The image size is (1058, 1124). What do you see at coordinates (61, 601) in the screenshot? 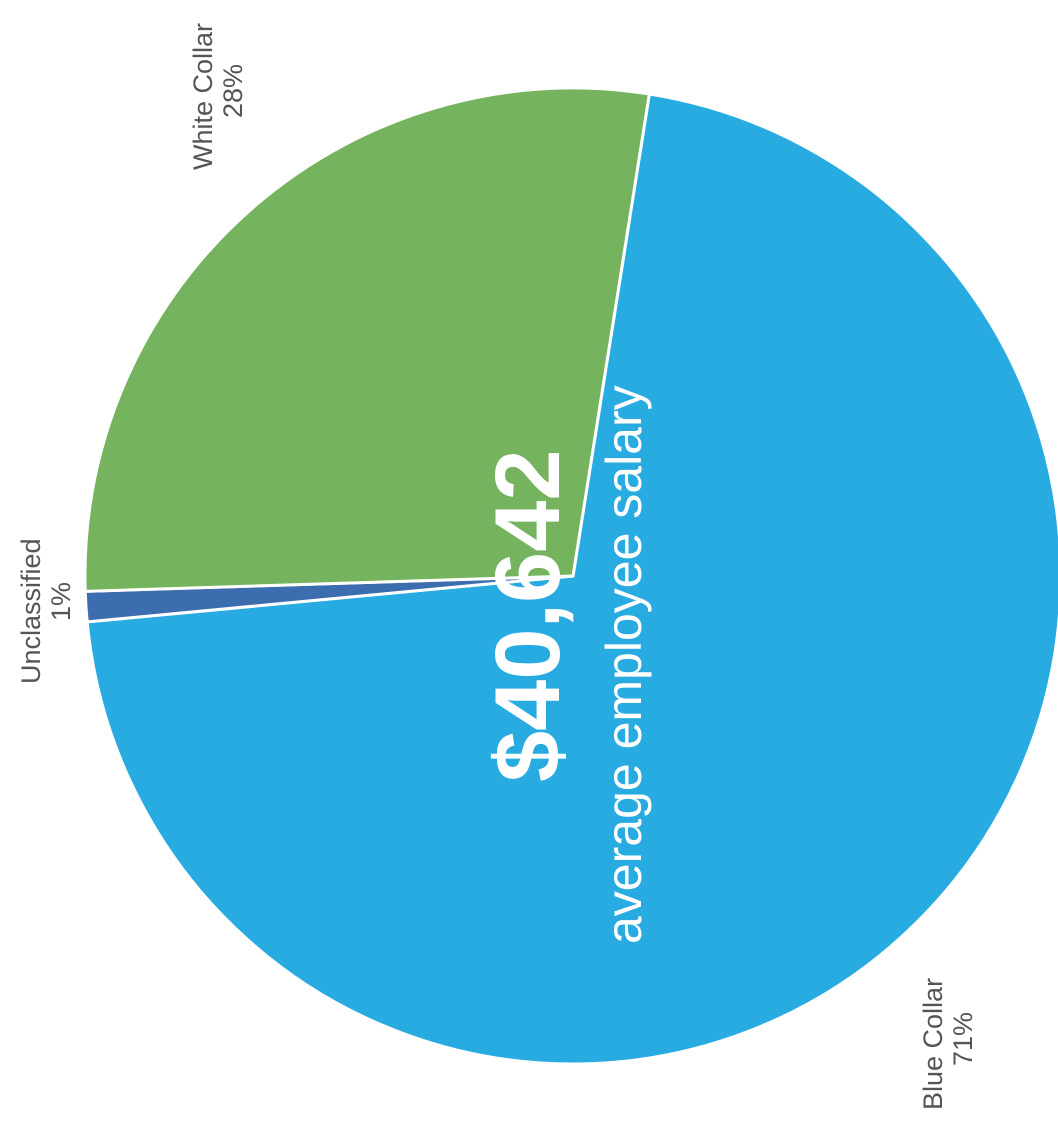
I see `value-label-unclassified: 1%` at bounding box center [61, 601].